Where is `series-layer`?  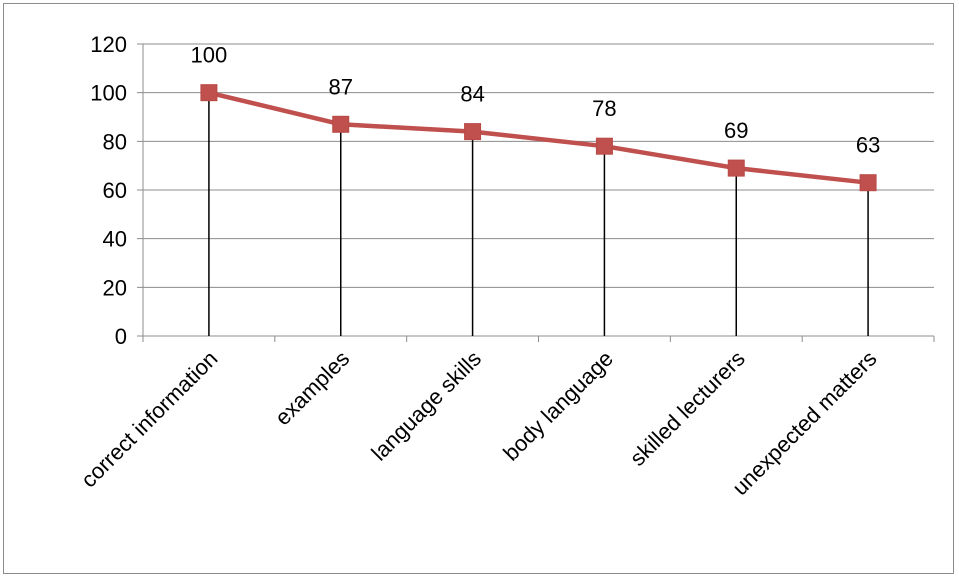 series-layer is located at coordinates (538, 138).